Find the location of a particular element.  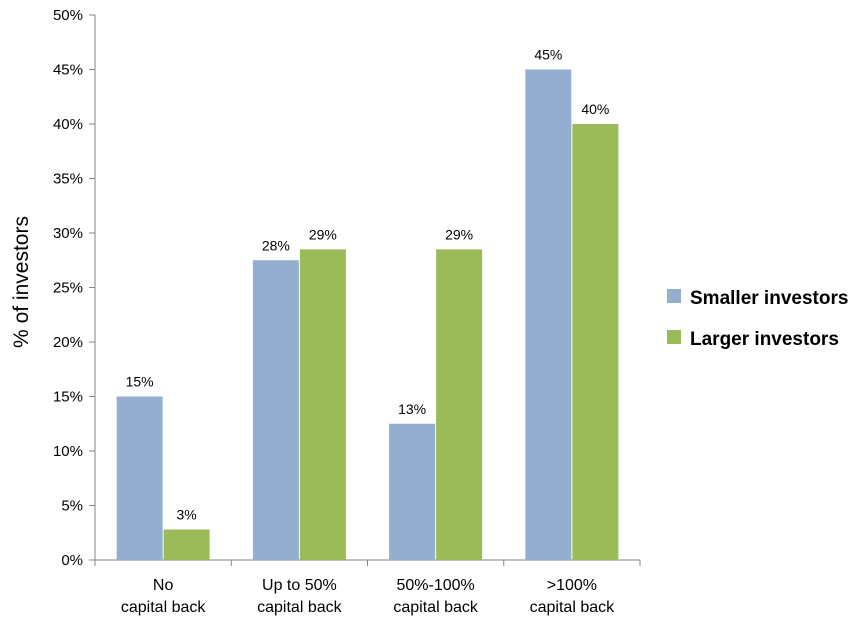

y-tick-label: 10% is located at coordinates (68, 451).